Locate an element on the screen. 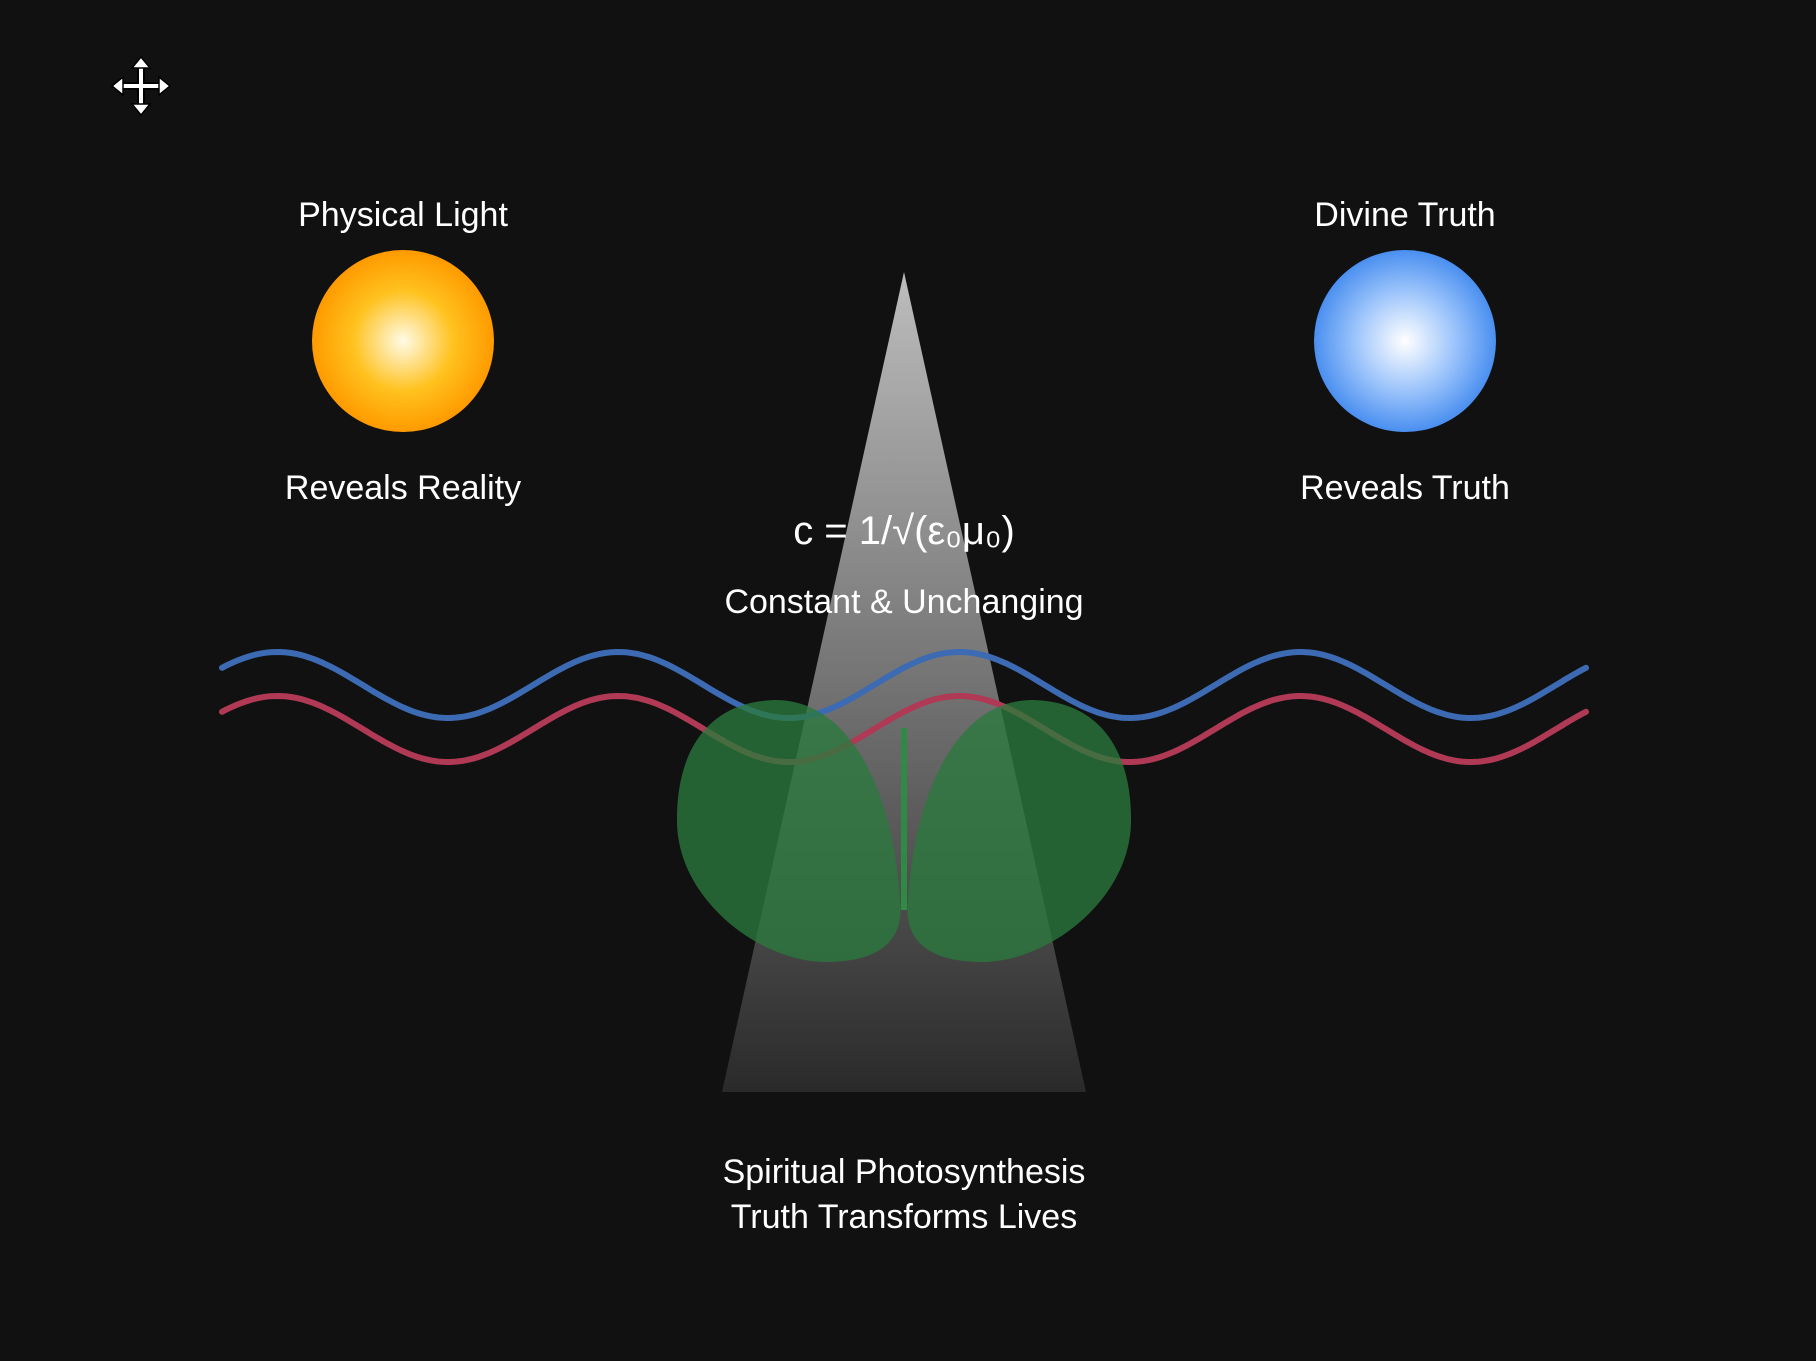 The width and height of the screenshot is (1816, 1361). divine-truth-orb is located at coordinates (1405, 341).